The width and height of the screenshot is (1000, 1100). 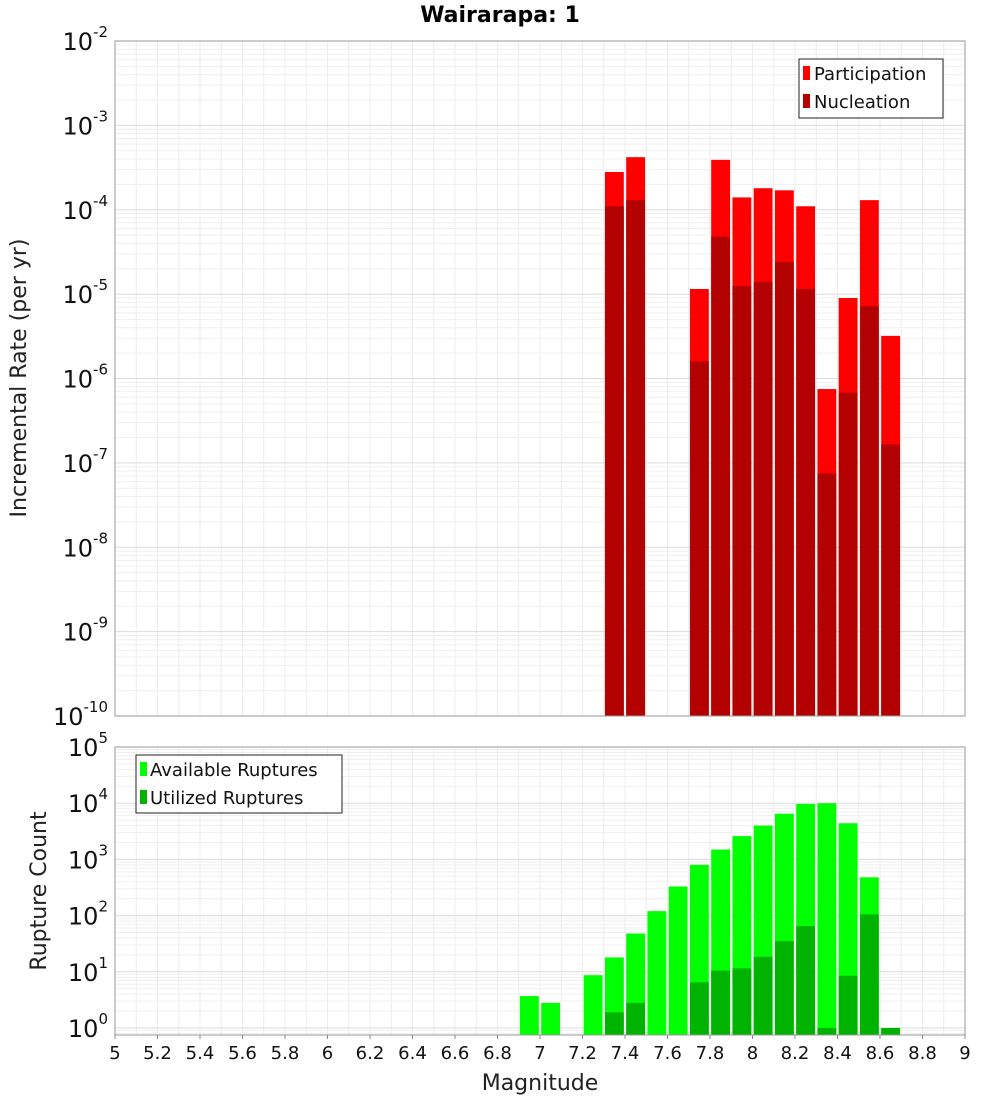 I want to click on rate-y-ticks: 10⁻² 10⁻³ 10⁻⁴ 10⁻⁵ 10⁻⁶ 10⁻⁷ 10⁻⁸ 10⁻⁹ 10⁻¹⁰, so click(x=80, y=377).